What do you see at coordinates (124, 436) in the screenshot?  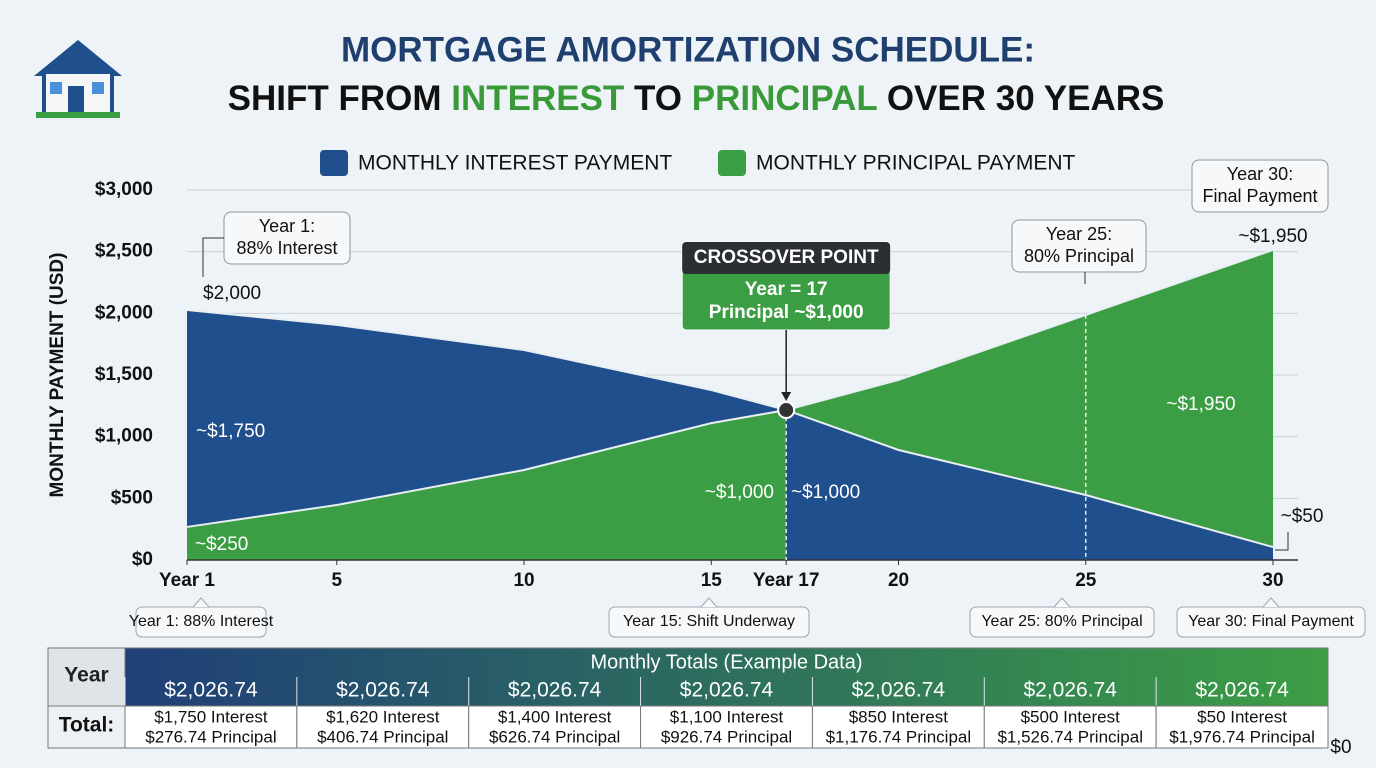 I see `y-tick-label: $1,000` at bounding box center [124, 436].